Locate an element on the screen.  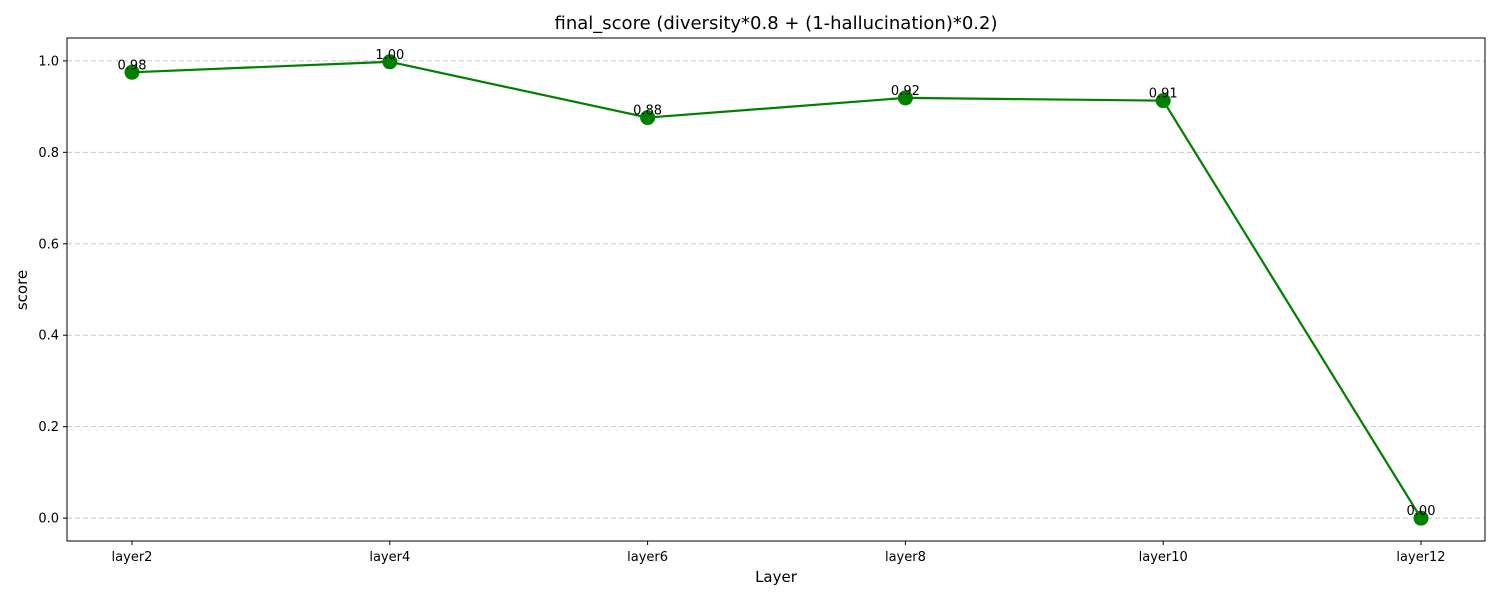
data-label: 0.00 is located at coordinates (1421, 511).